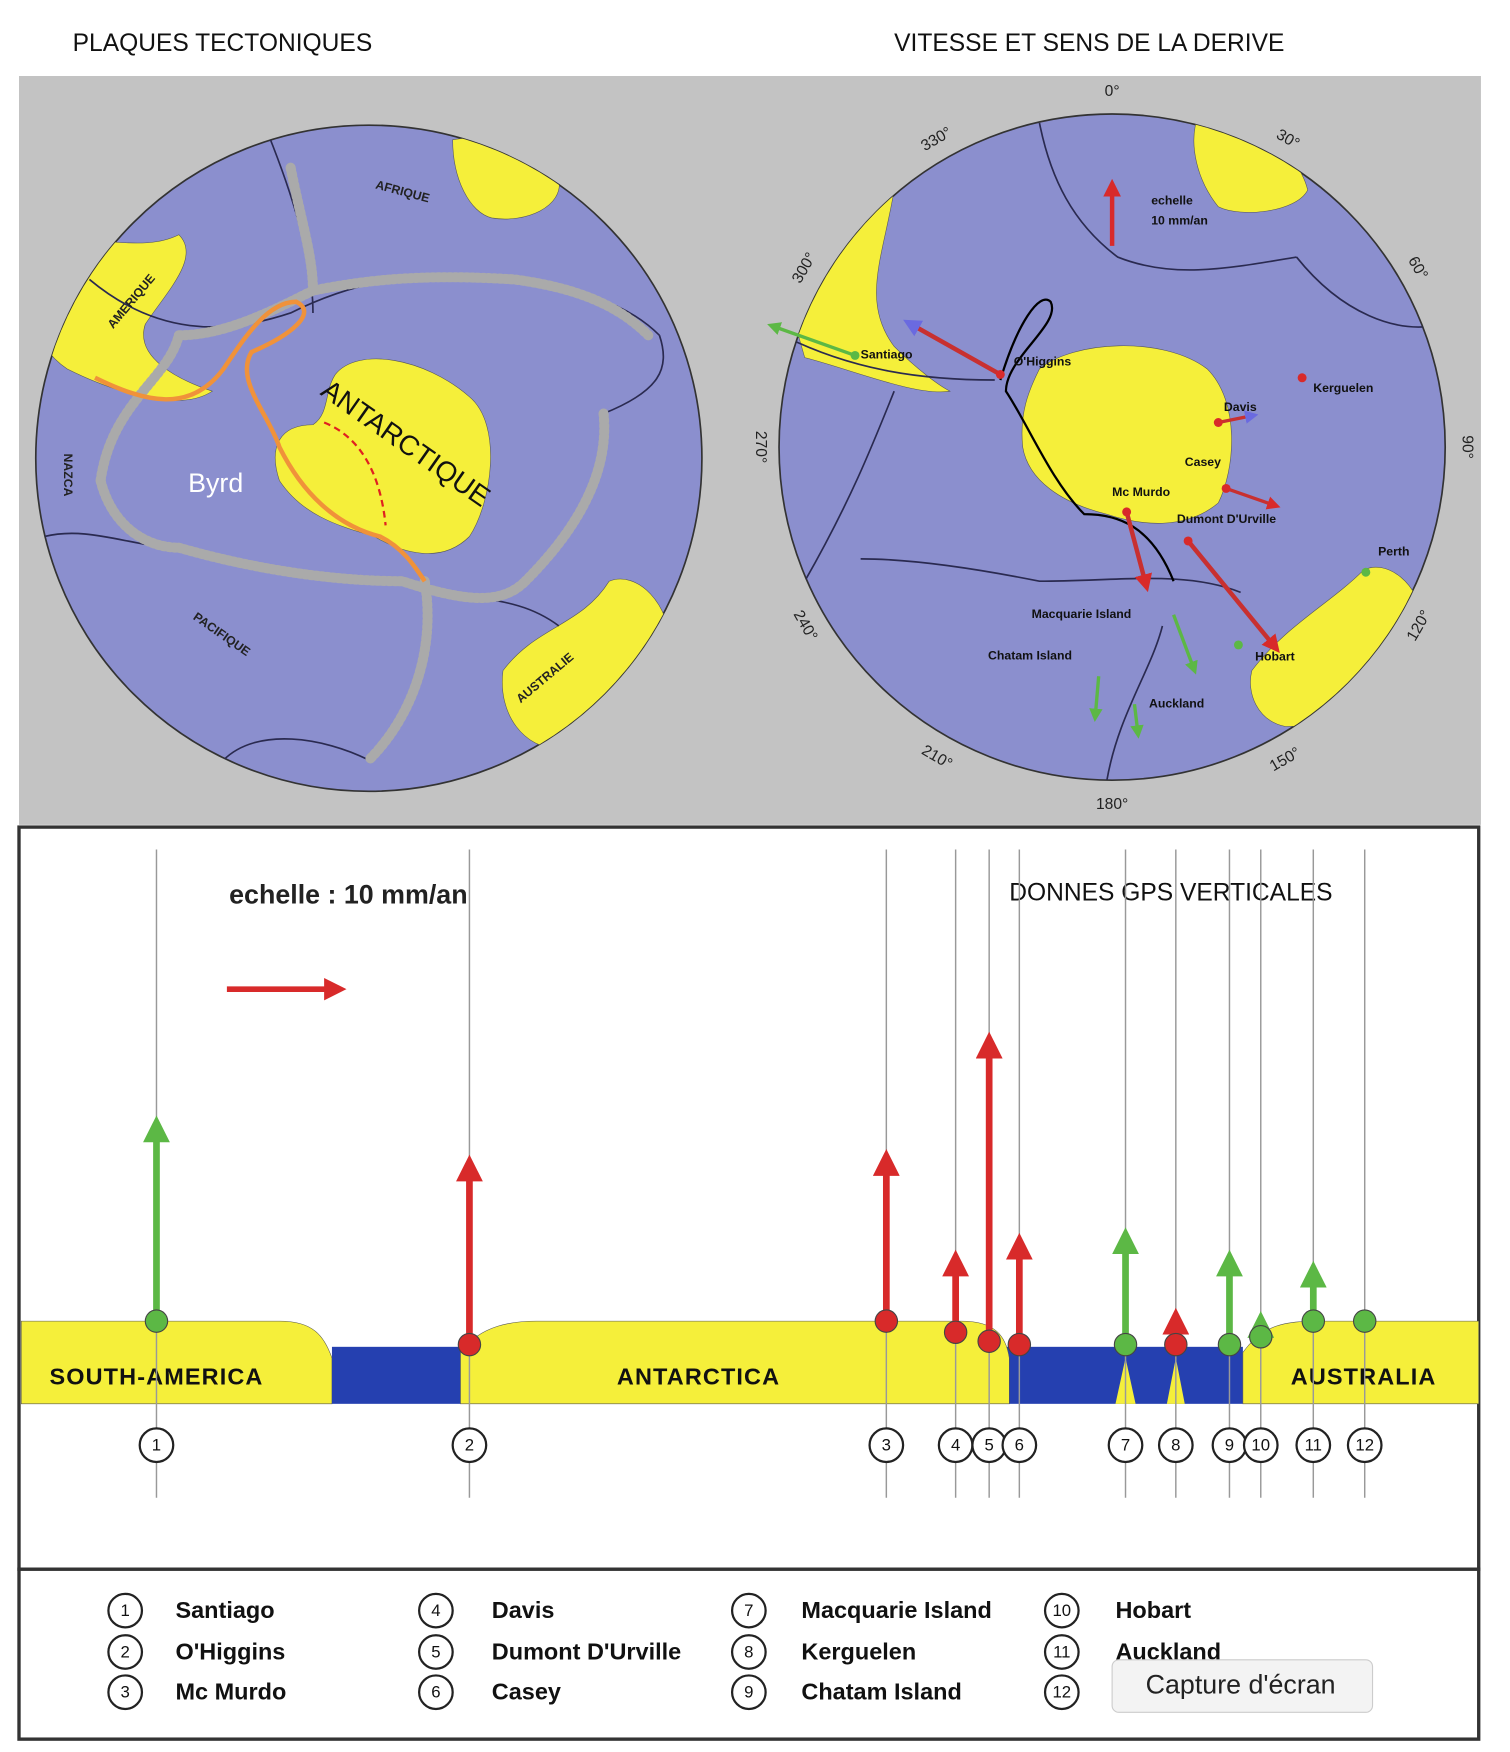  Describe the element at coordinates (230, 1651) in the screenshot. I see `legend-name: O'Higgins` at that location.